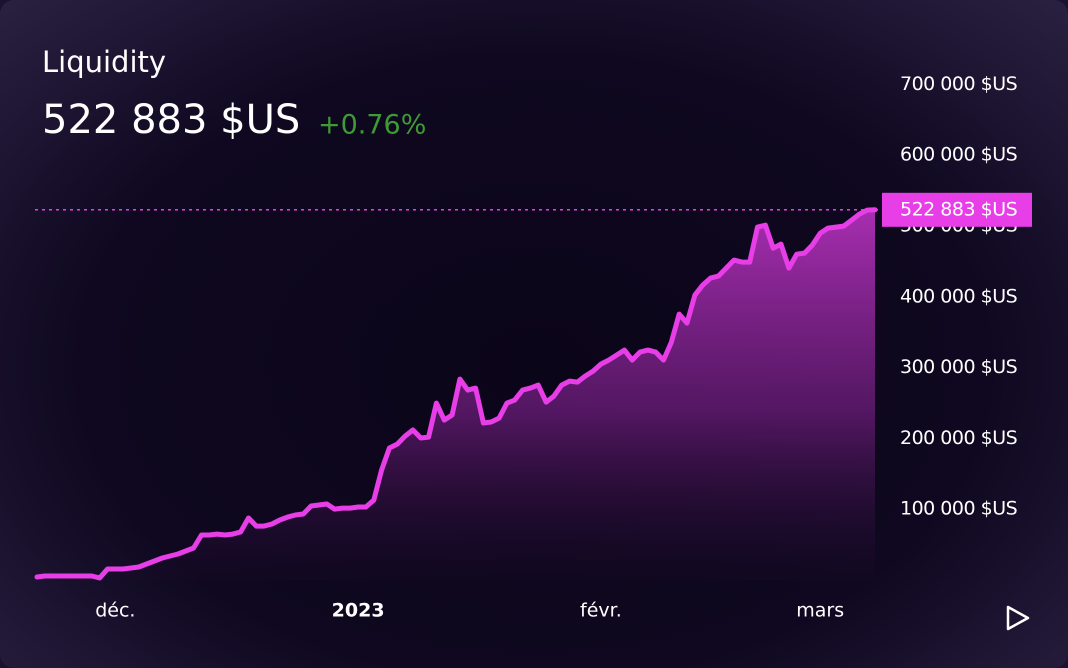 This screenshot has width=1068, height=668. Describe the element at coordinates (601, 611) in the screenshot. I see `x-tick-label: févr.` at that location.